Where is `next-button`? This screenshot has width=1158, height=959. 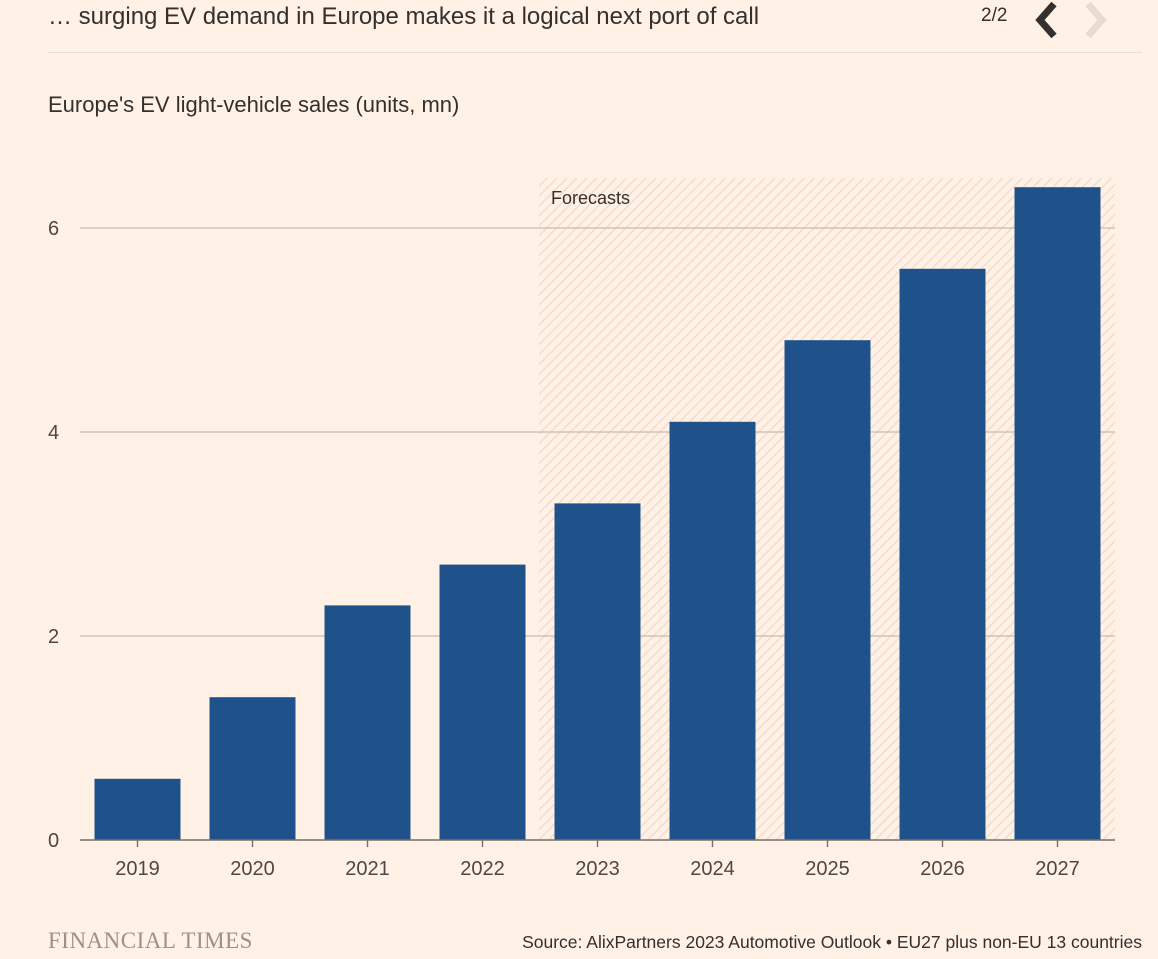 next-button is located at coordinates (1095, 20).